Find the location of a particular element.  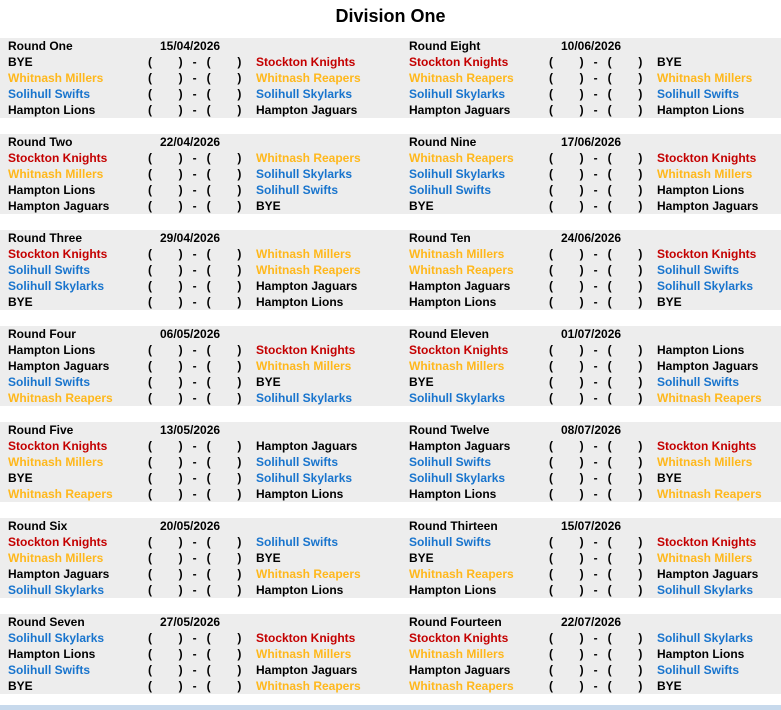

round-header: Round Eleven 01/07/2026 is located at coordinates (595, 334).